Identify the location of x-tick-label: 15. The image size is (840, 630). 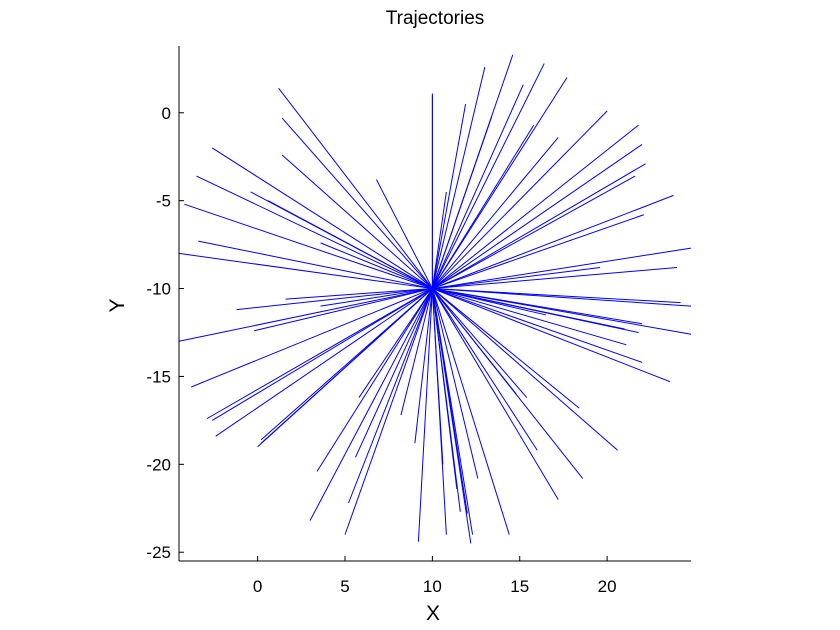
(519, 586).